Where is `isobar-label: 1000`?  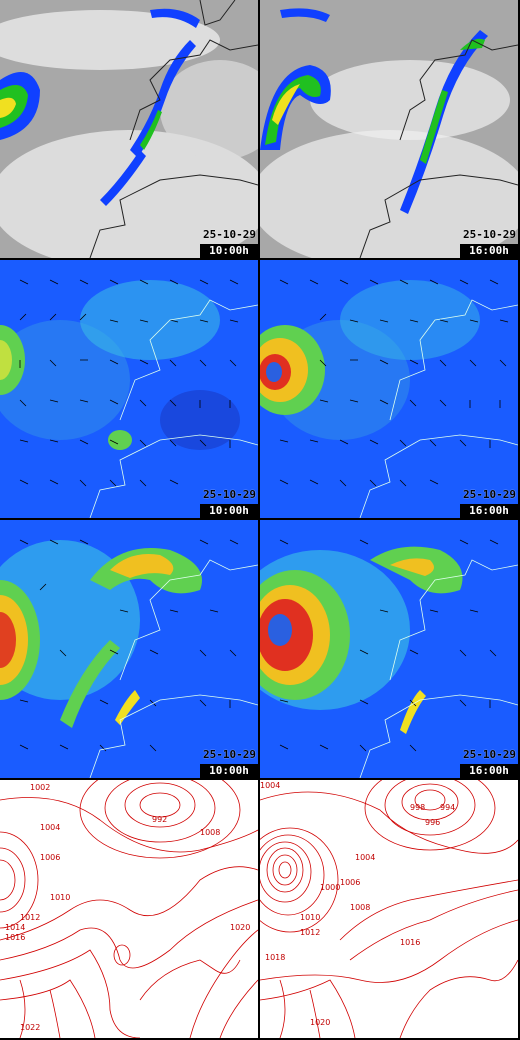 isobar-label: 1000 is located at coordinates (330, 887).